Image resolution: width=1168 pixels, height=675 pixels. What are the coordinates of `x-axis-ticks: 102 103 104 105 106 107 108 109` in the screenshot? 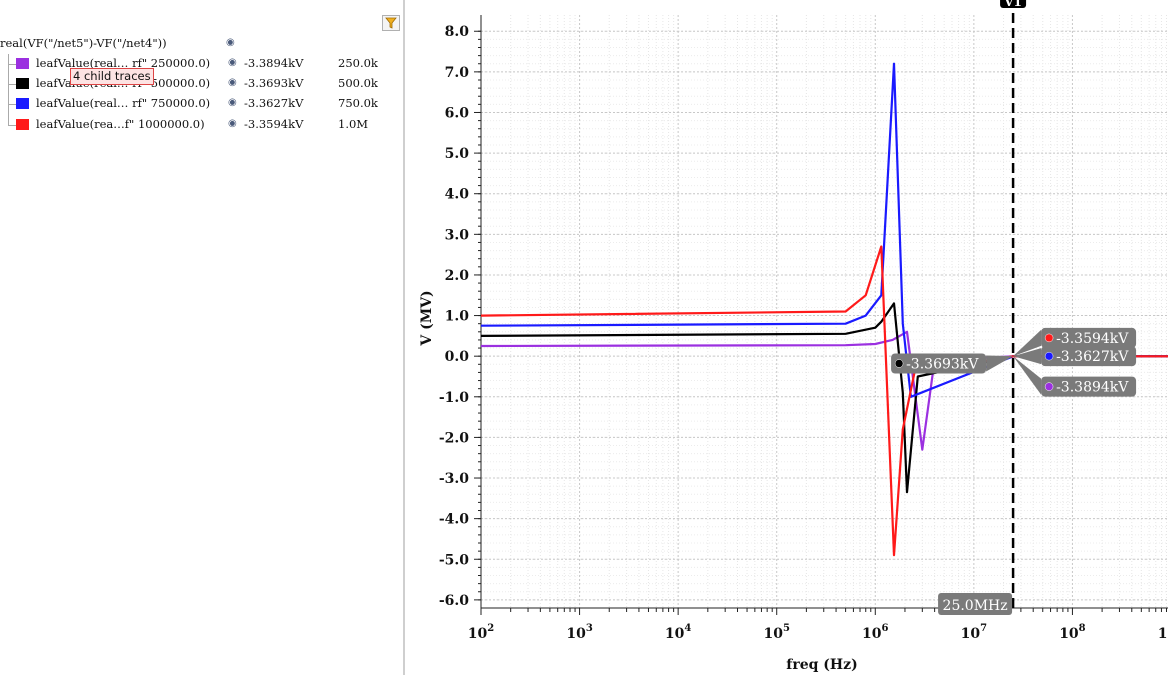 It's located at (818, 625).